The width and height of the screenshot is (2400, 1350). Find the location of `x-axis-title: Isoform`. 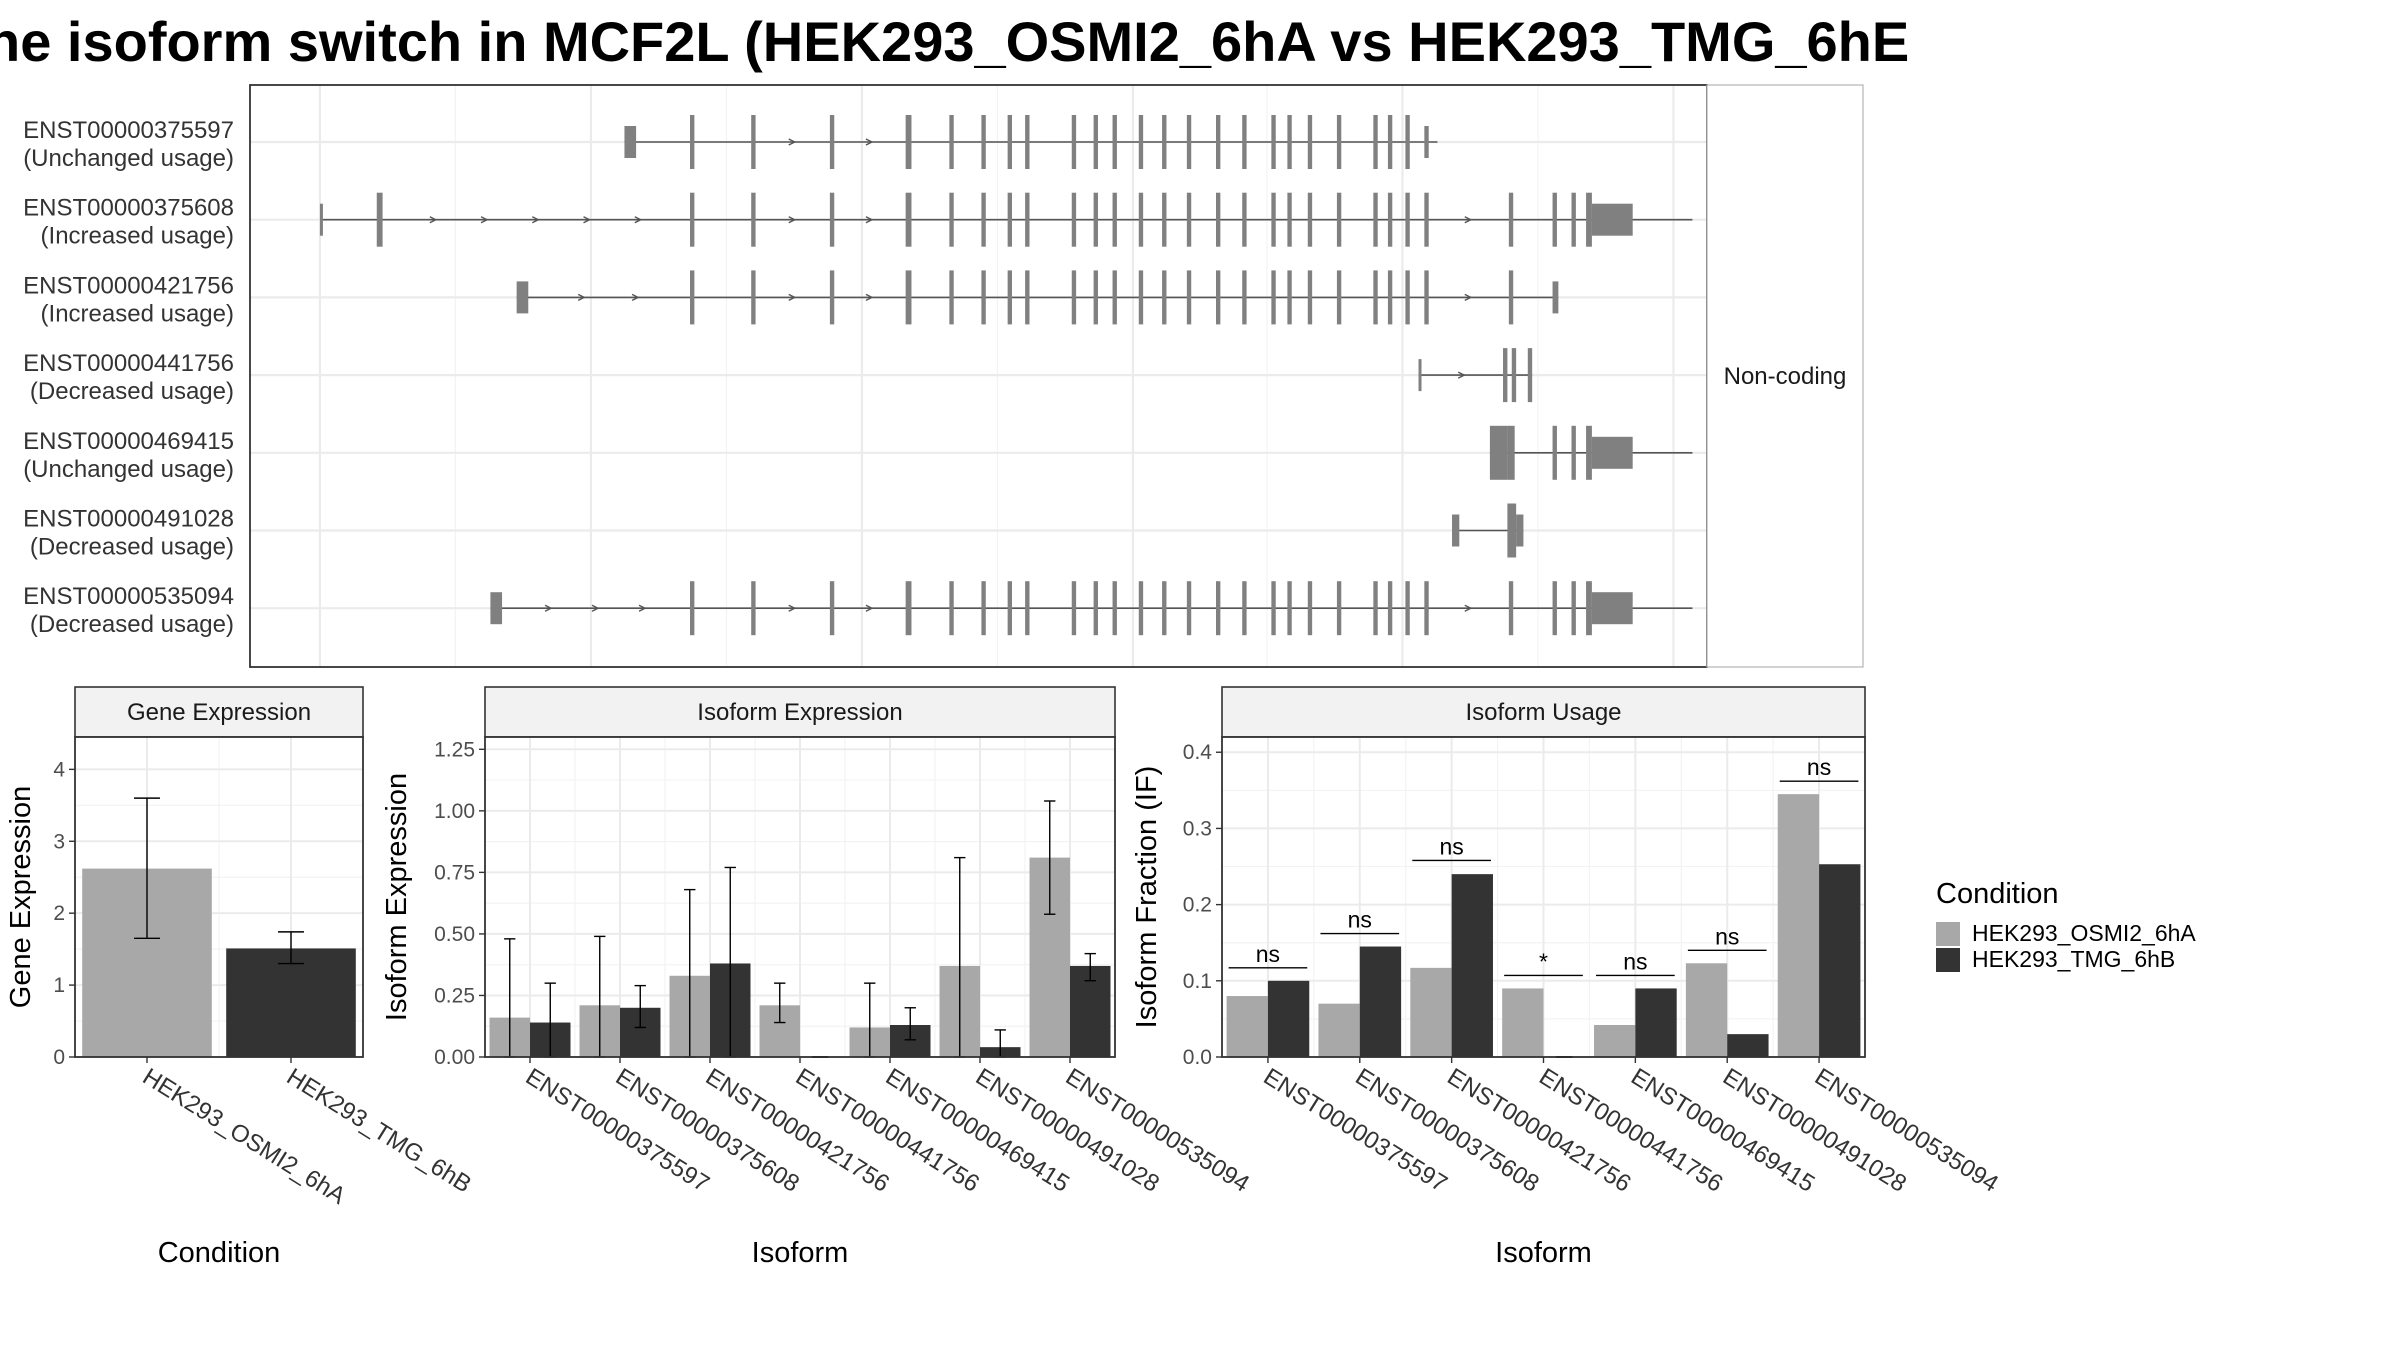

x-axis-title: Isoform is located at coordinates (1543, 1253).